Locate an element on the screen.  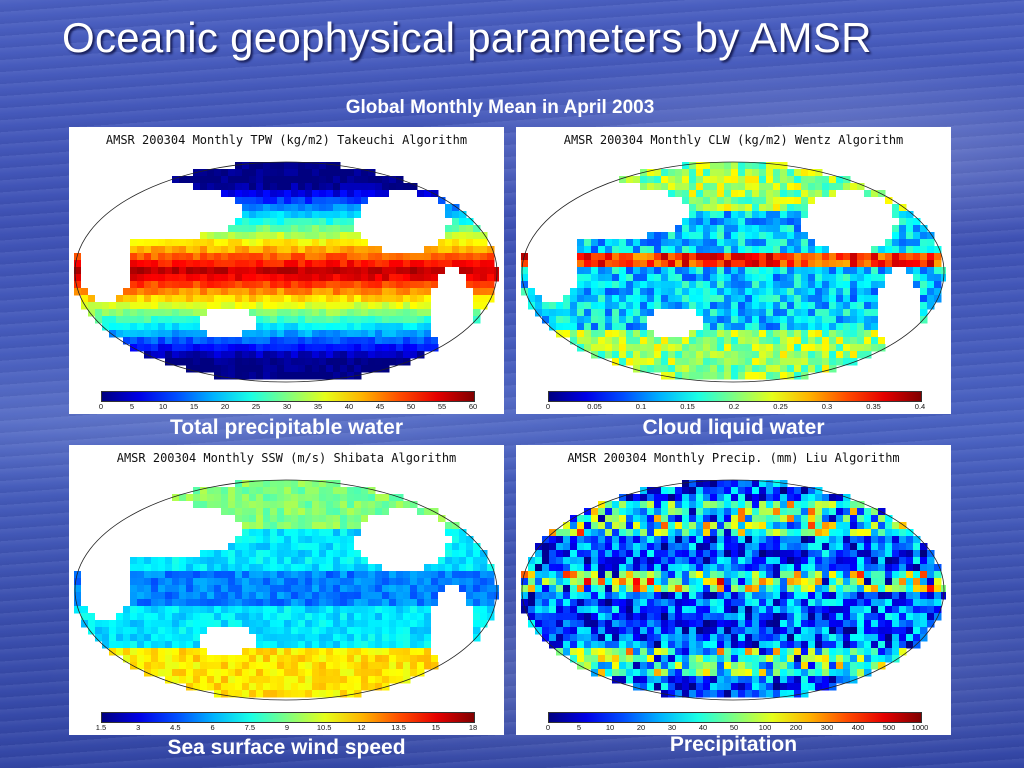
caption-tpw: Total precipitable water is located at coordinates (286, 427).